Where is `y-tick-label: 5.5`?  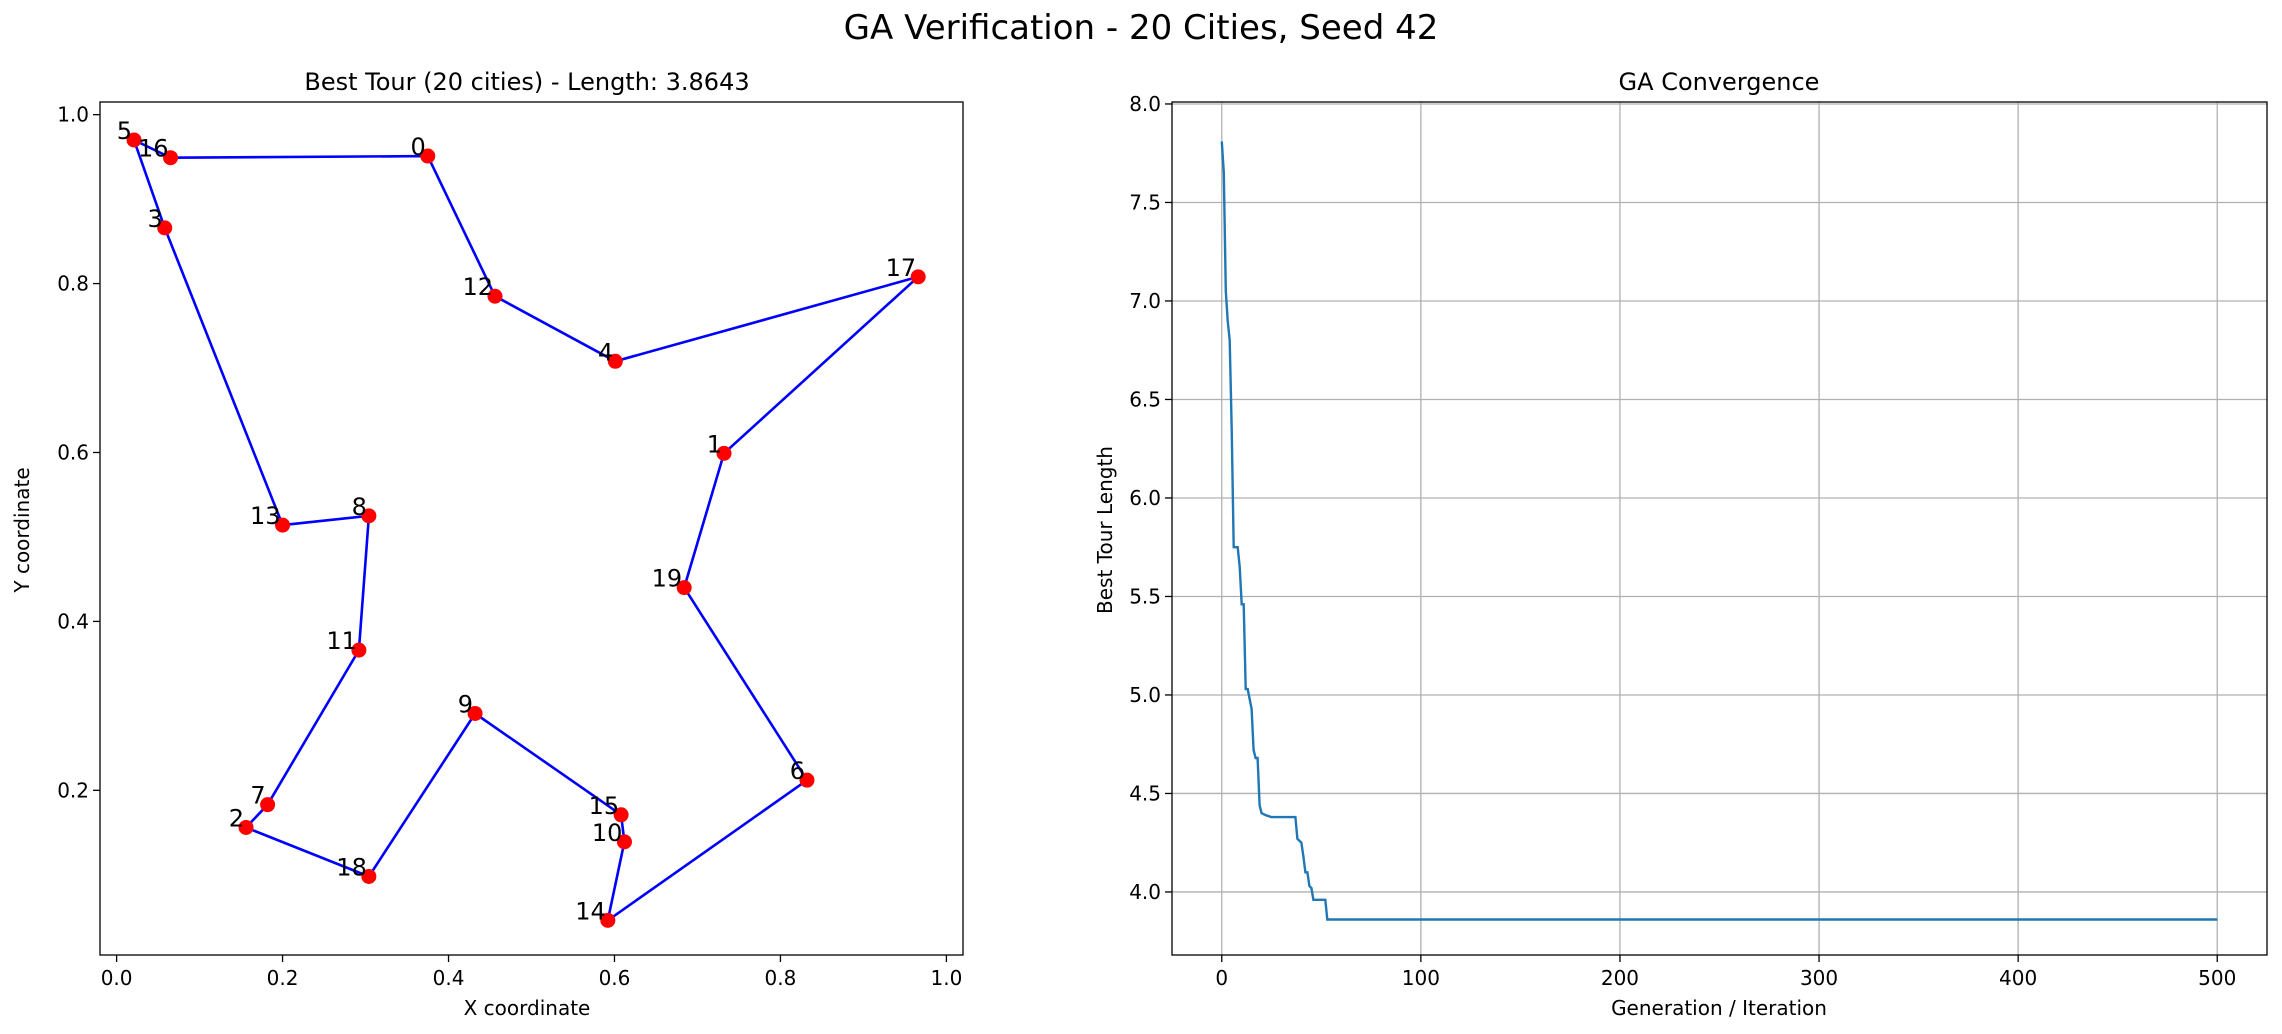 y-tick-label: 5.5 is located at coordinates (1145, 596).